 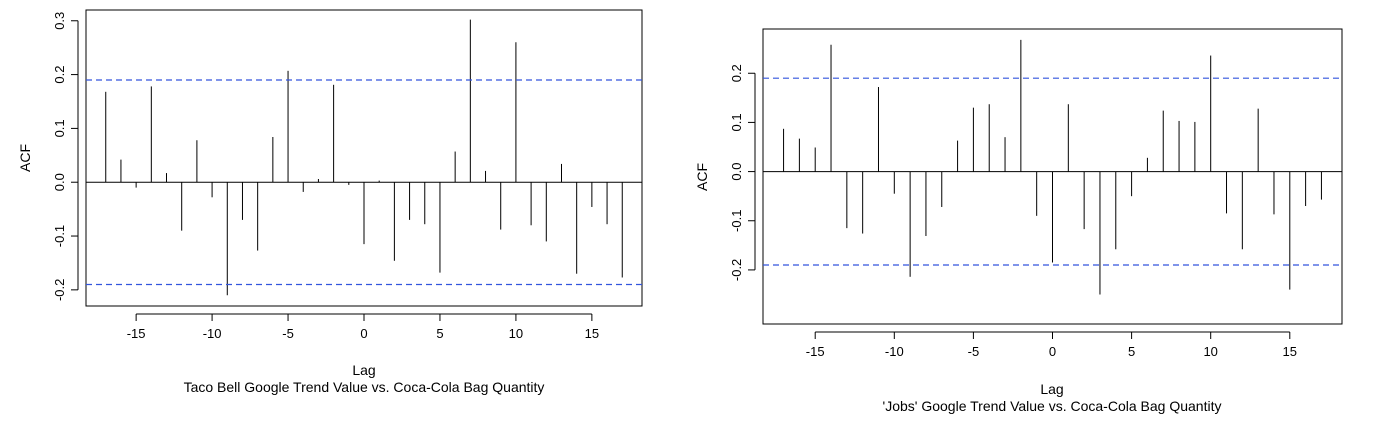 I want to click on y-tick-label: 0.3, so click(x=59, y=21).